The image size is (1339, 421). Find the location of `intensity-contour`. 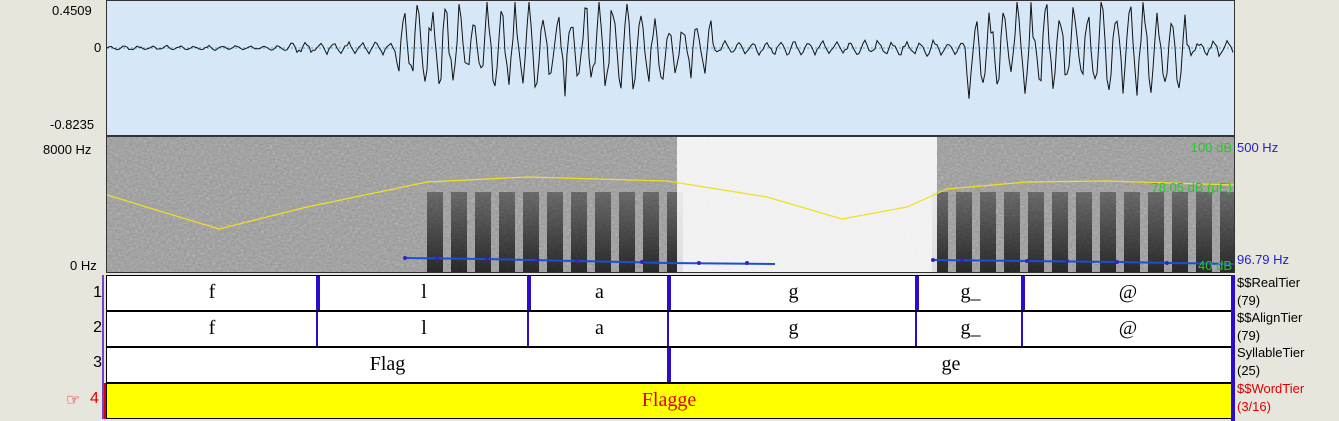

intensity-contour is located at coordinates (670, 203).